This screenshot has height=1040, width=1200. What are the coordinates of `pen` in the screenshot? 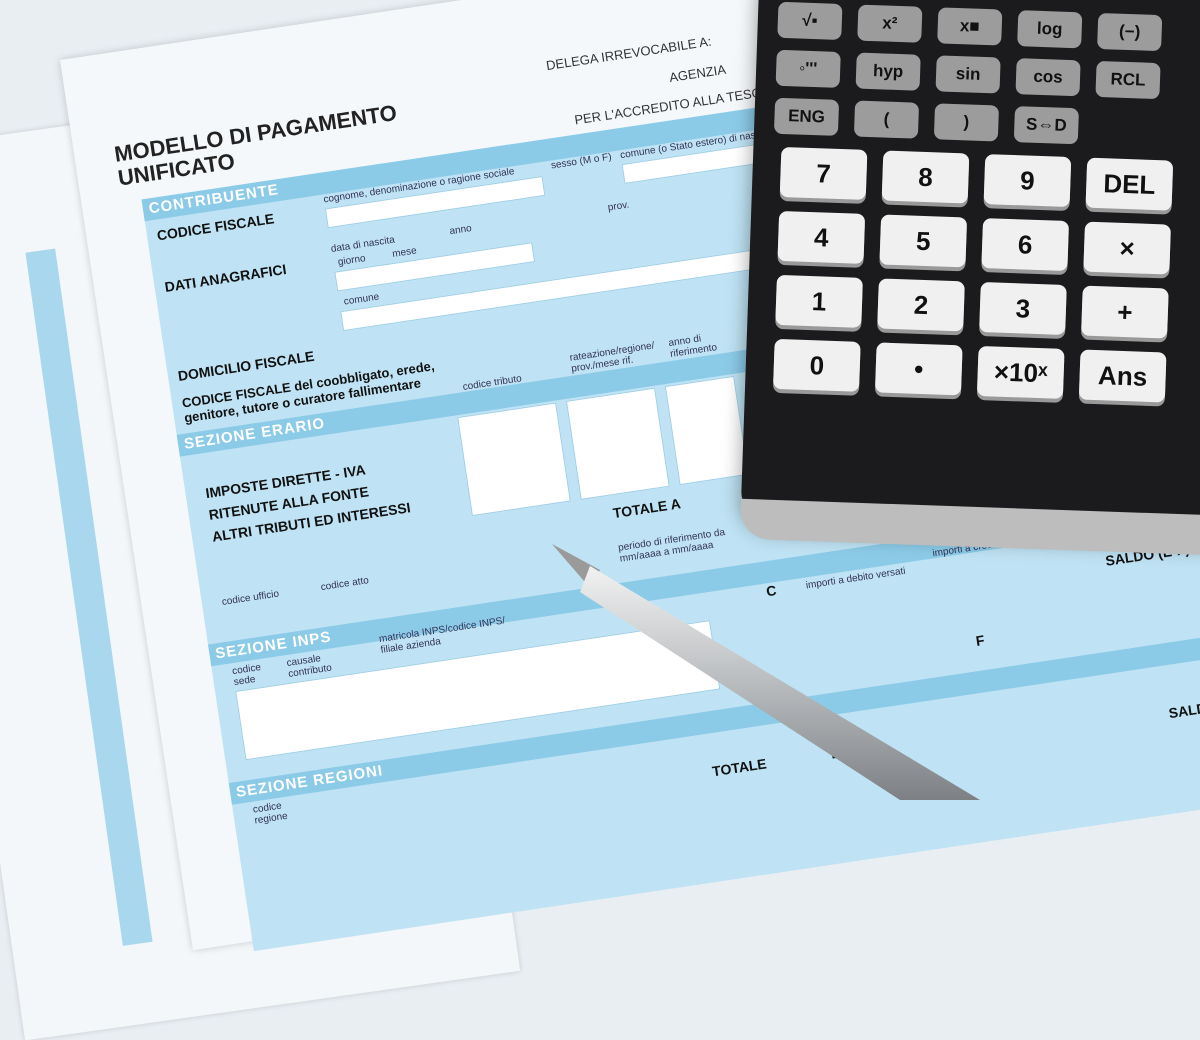 It's located at (766, 672).